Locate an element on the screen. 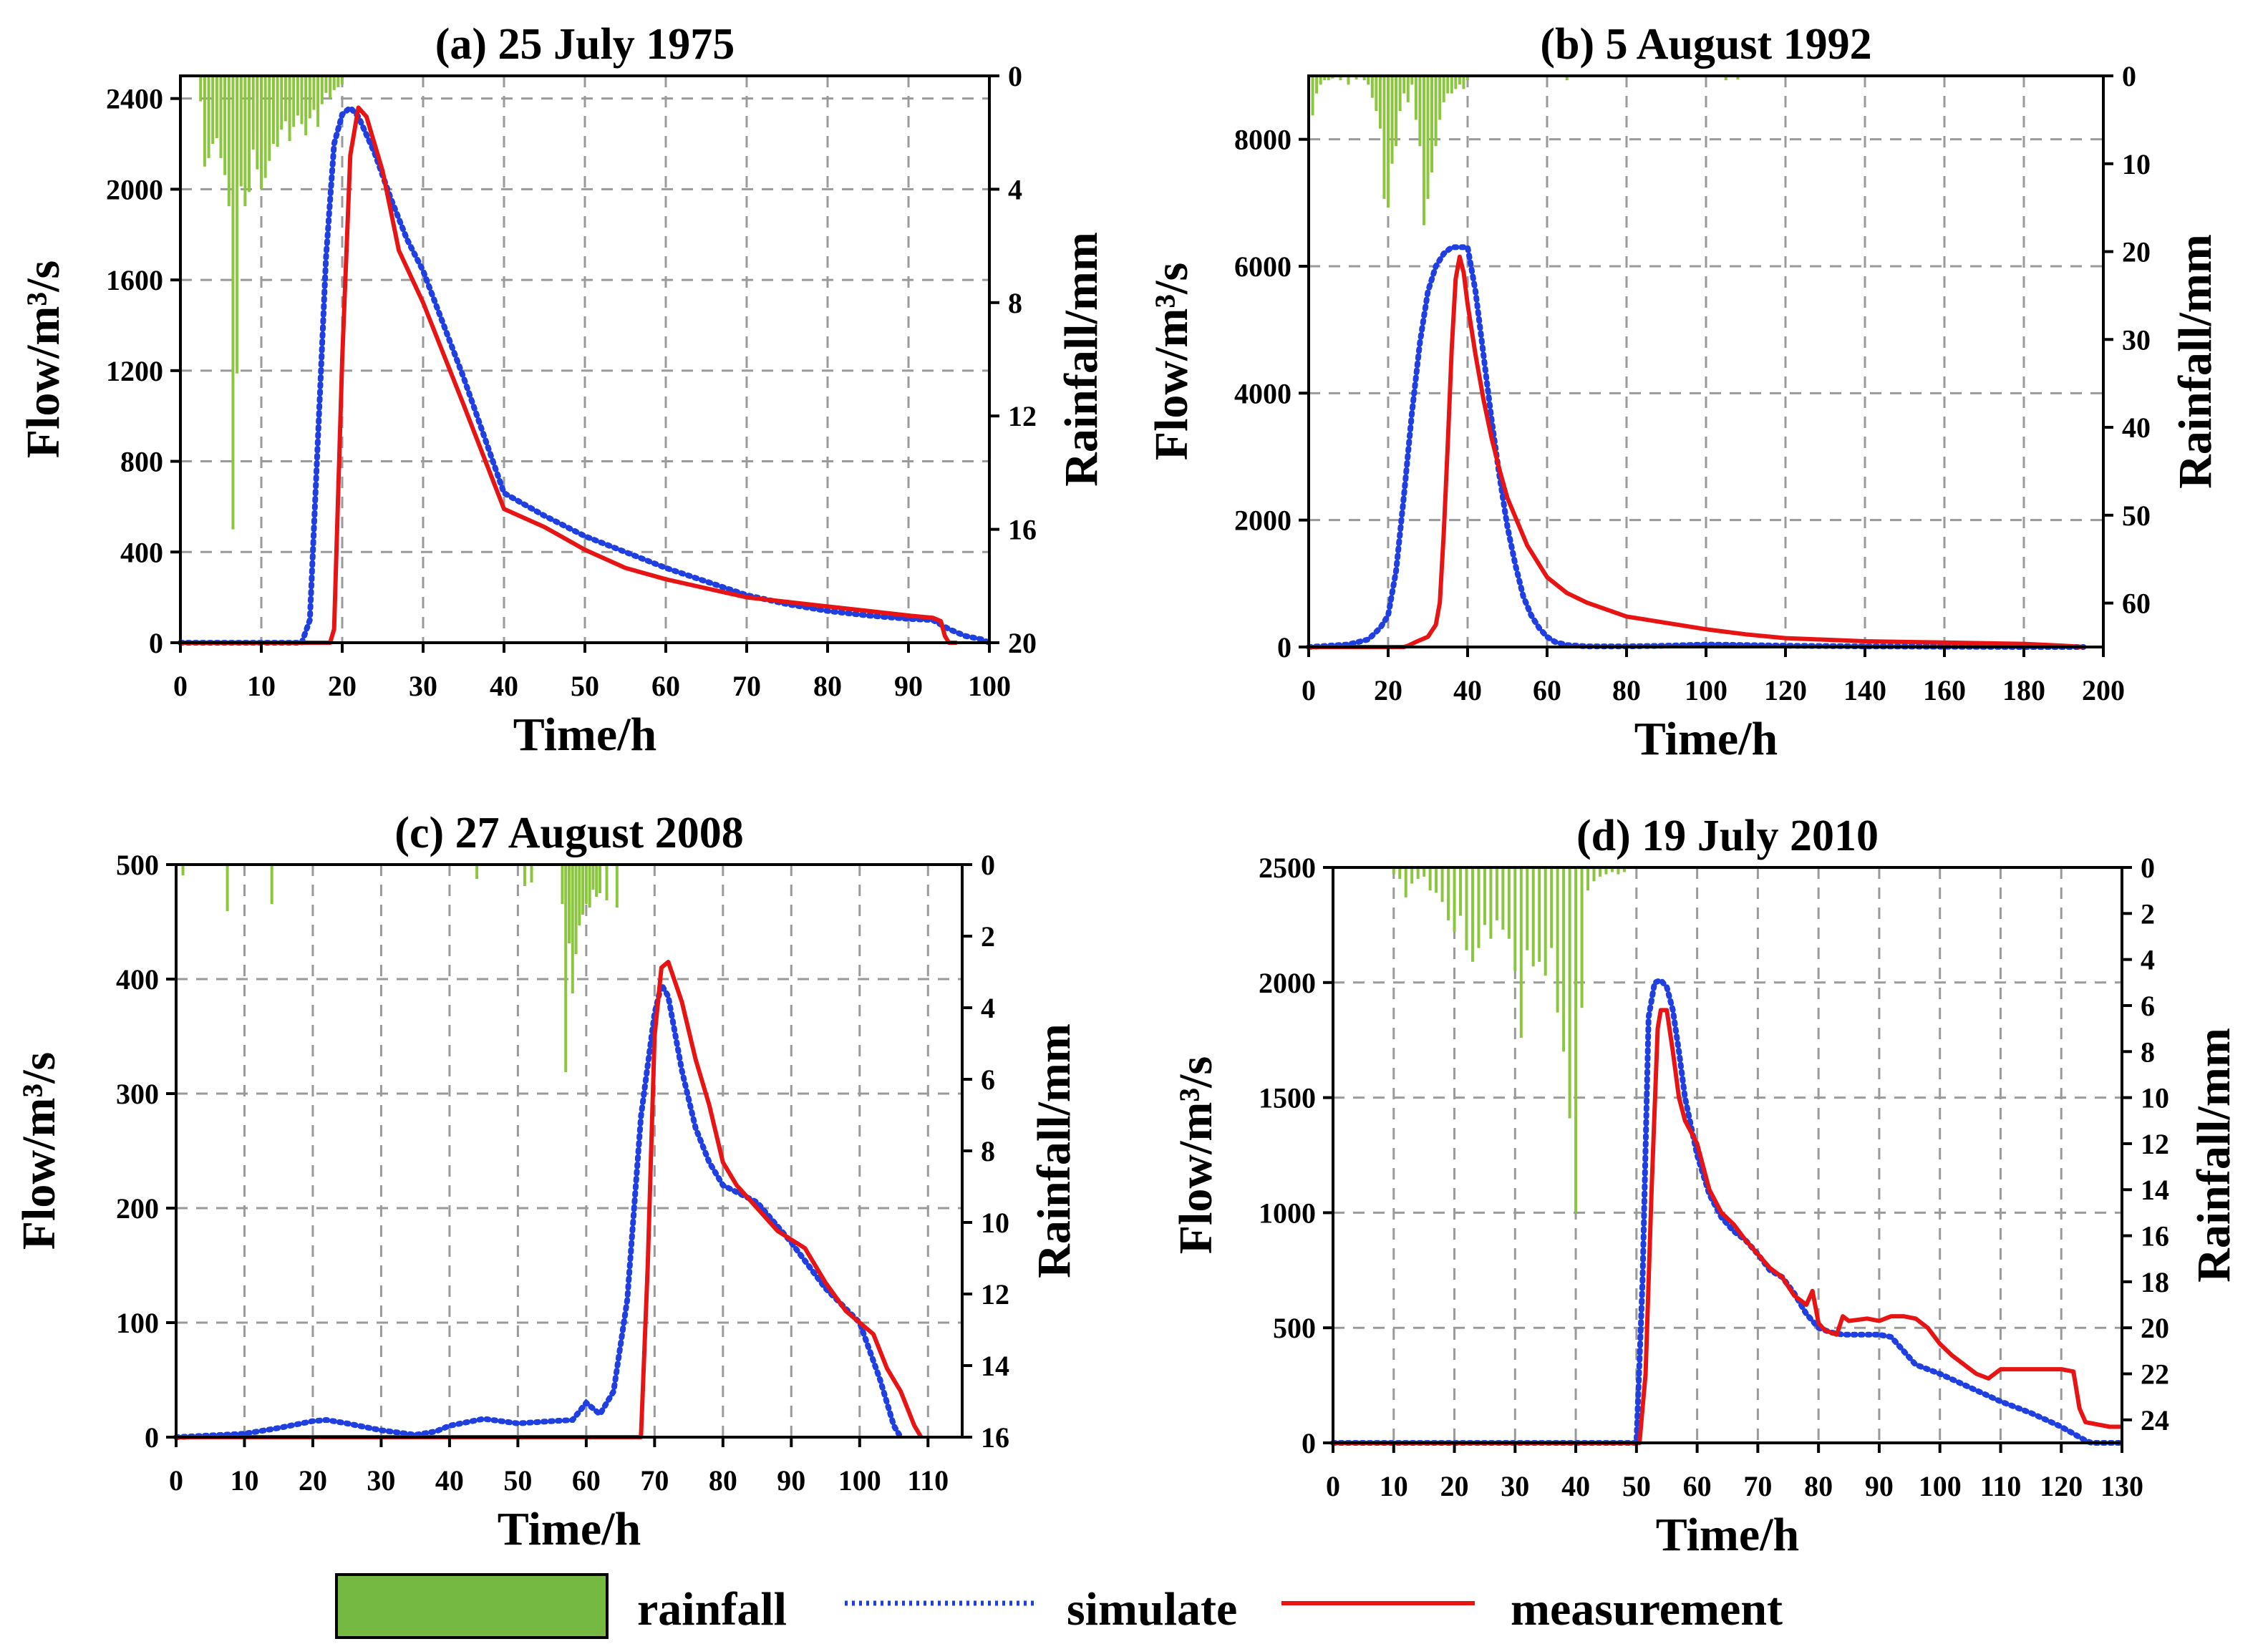 The height and width of the screenshot is (1649, 2268). y2-tick-label: 16 is located at coordinates (2155, 1236).